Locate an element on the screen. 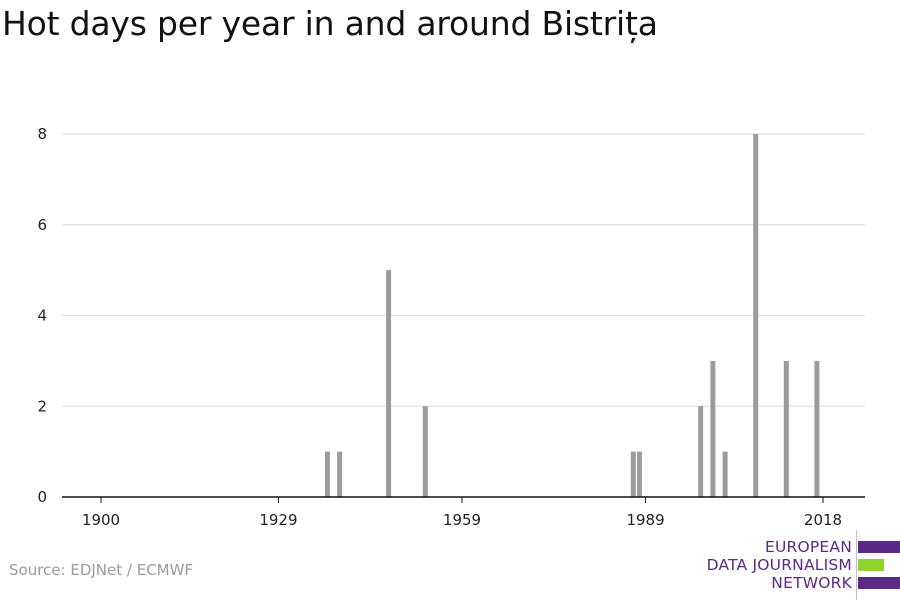  logo-line-1: EUROPEAN is located at coordinates (808, 547).